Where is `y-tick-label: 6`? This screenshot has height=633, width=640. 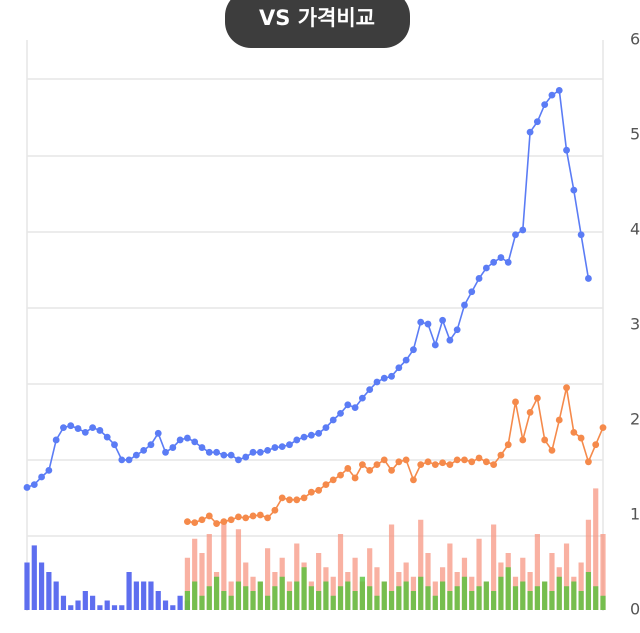
y-tick-label: 6 is located at coordinates (635, 39).